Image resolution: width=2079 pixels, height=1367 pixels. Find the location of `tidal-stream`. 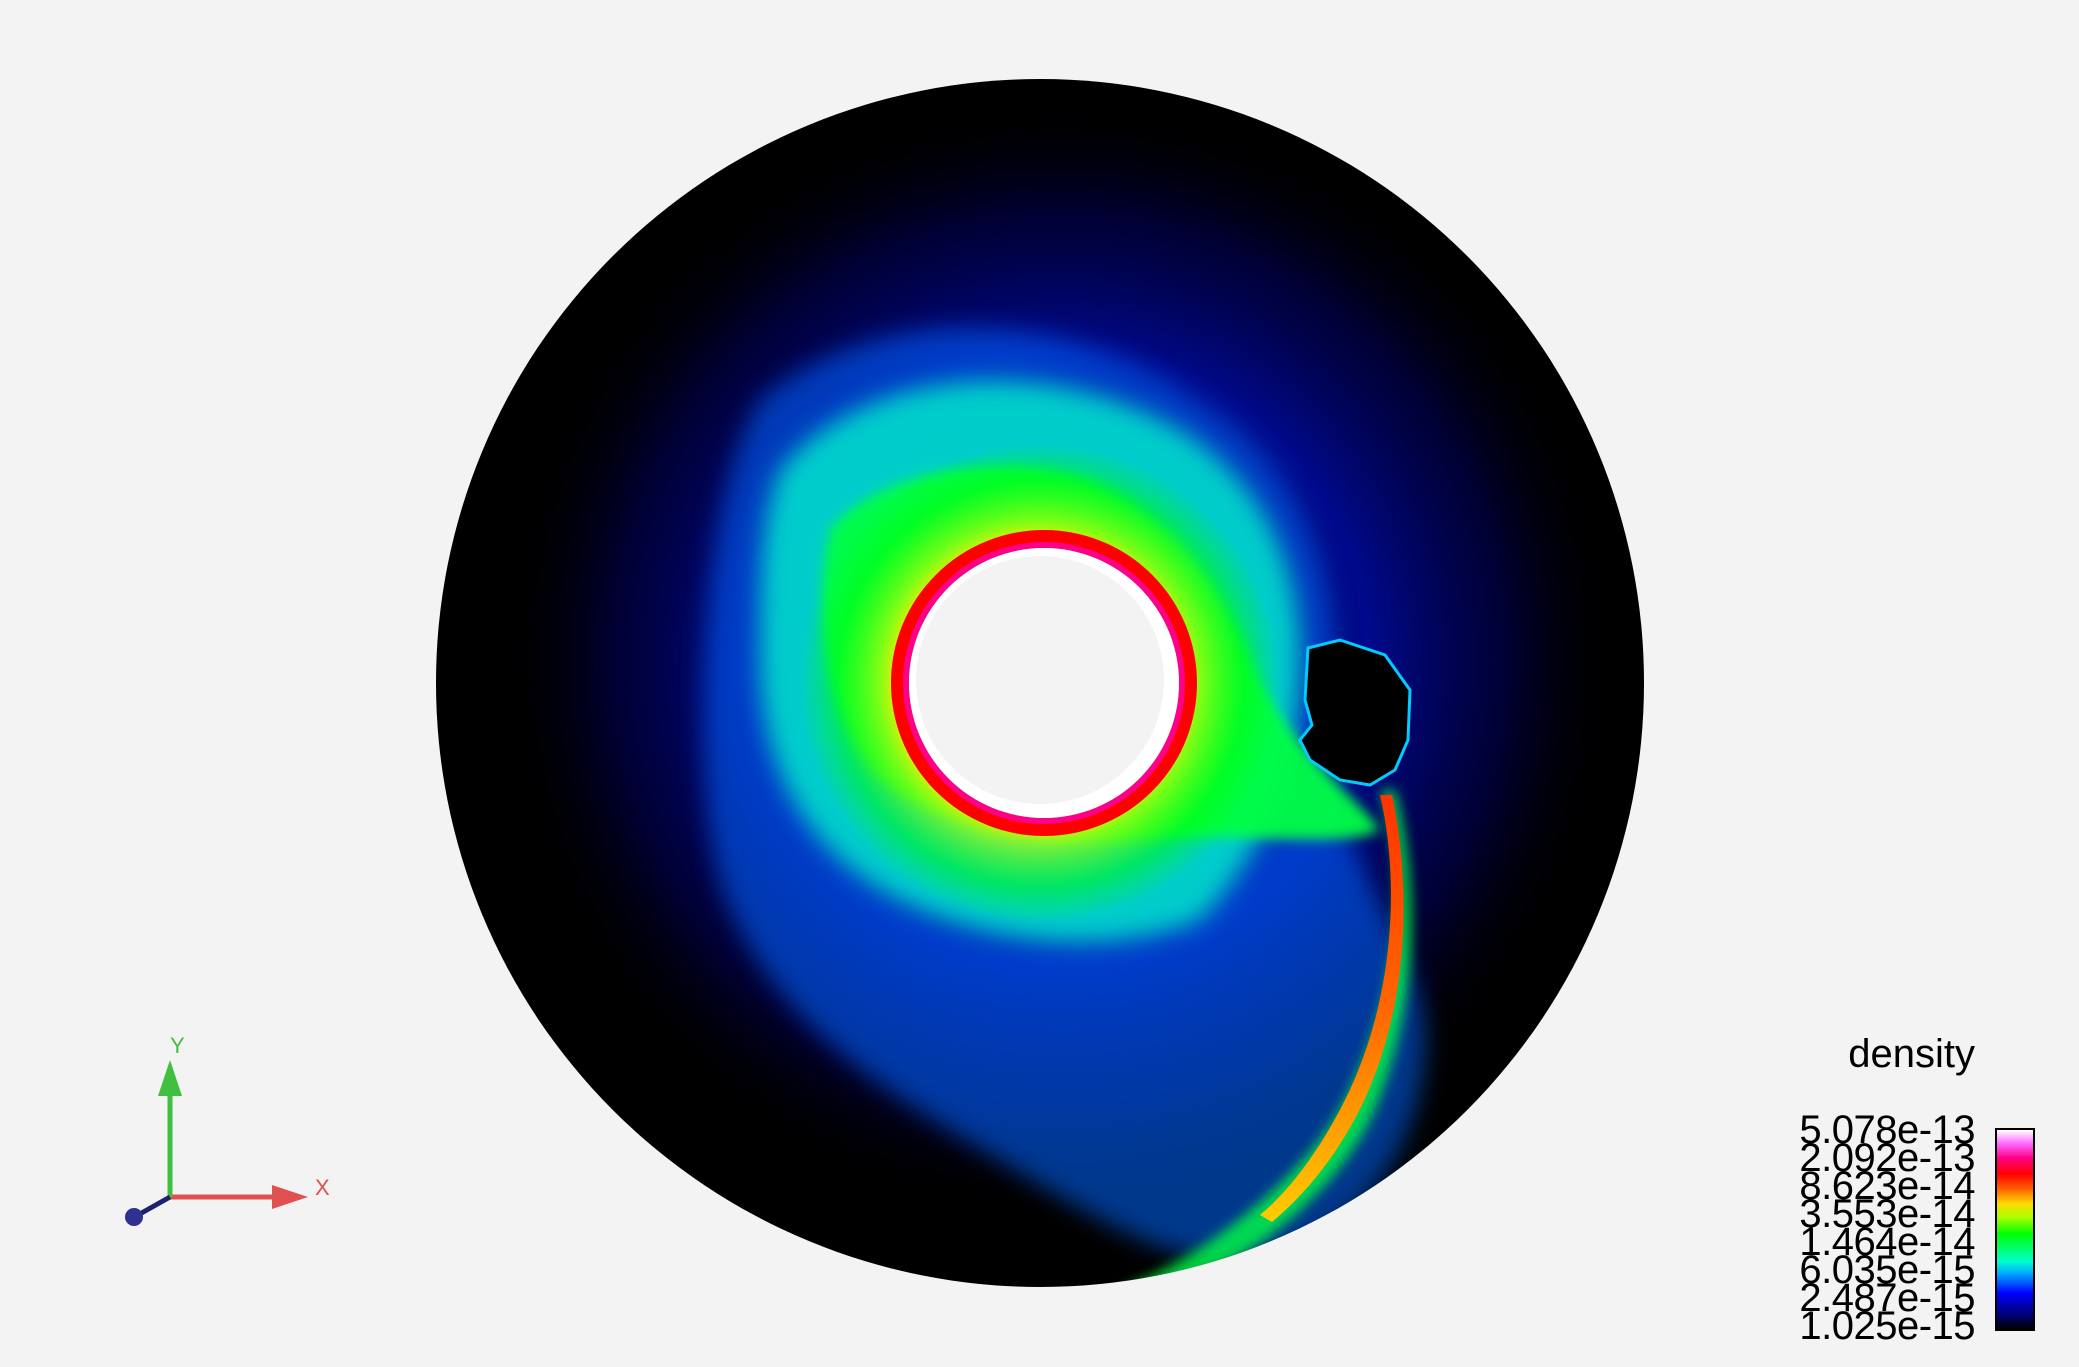

tidal-stream is located at coordinates (1332, 1008).